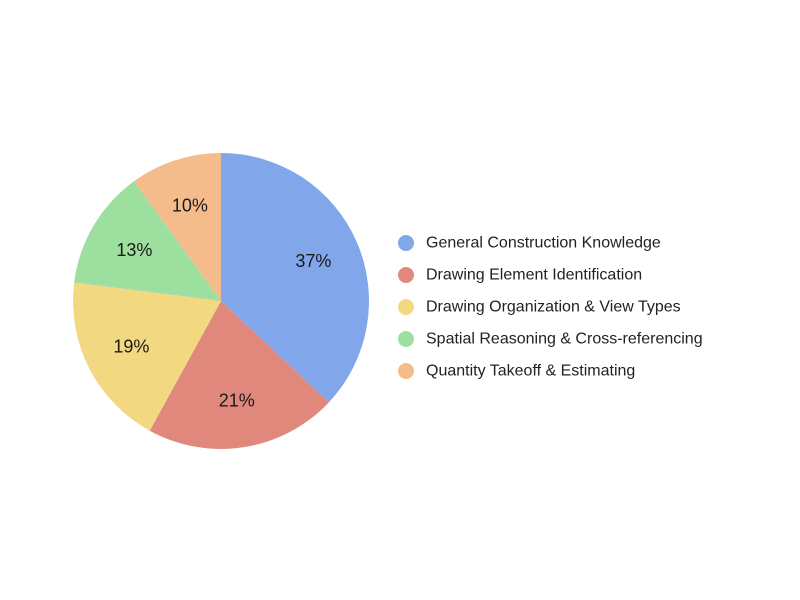 The image size is (800, 600). I want to click on legend-entry-label: Drawing Element Identification, so click(534, 275).